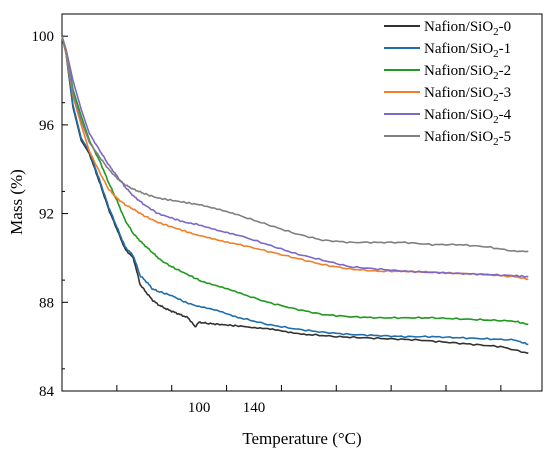 The image size is (550, 457). Describe the element at coordinates (46, 215) in the screenshot. I see `y-tick-label: 92` at that location.